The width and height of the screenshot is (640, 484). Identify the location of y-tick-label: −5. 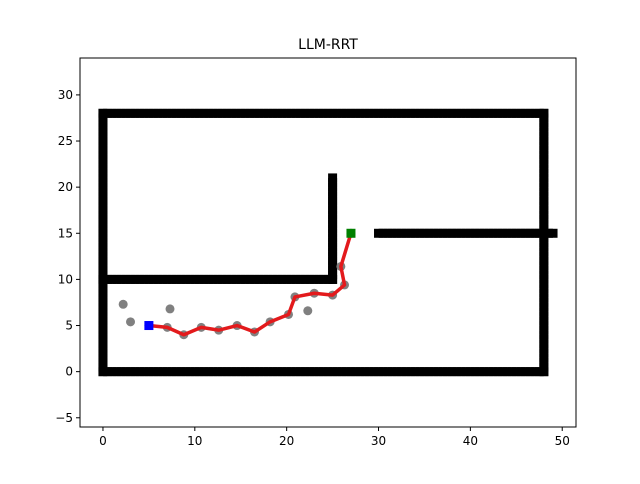
(64, 418).